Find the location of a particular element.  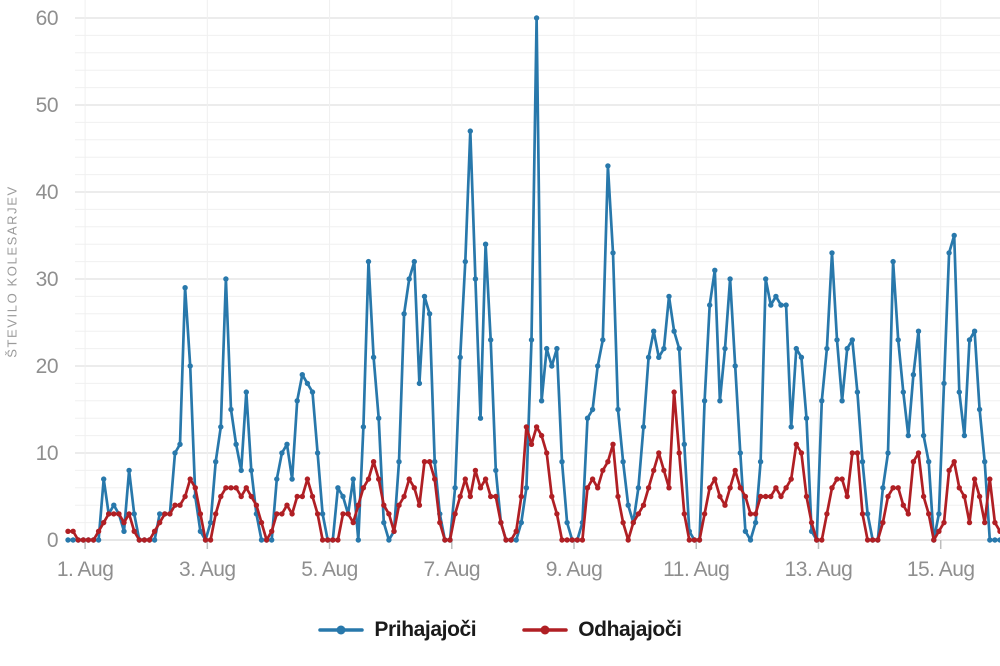

legend: Prihajajoči Odhajajoči is located at coordinates (500, 630).